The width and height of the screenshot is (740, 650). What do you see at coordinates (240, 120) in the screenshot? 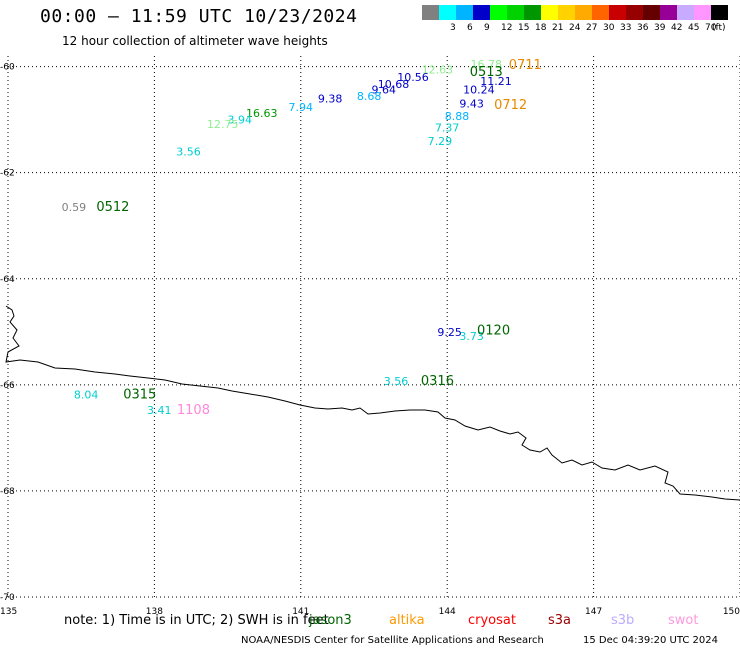
I see `wave-height-label: 3.94` at bounding box center [240, 120].